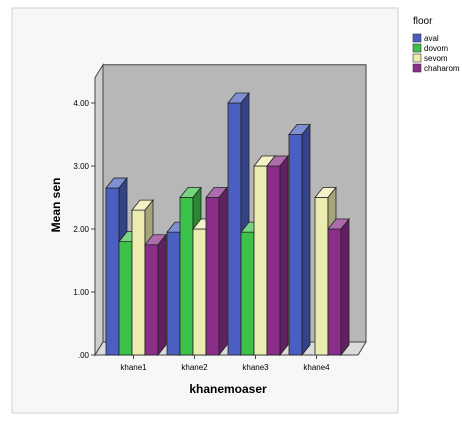 This screenshot has height=435, width=462. I want to click on y-tick-label: .00, so click(84, 355).